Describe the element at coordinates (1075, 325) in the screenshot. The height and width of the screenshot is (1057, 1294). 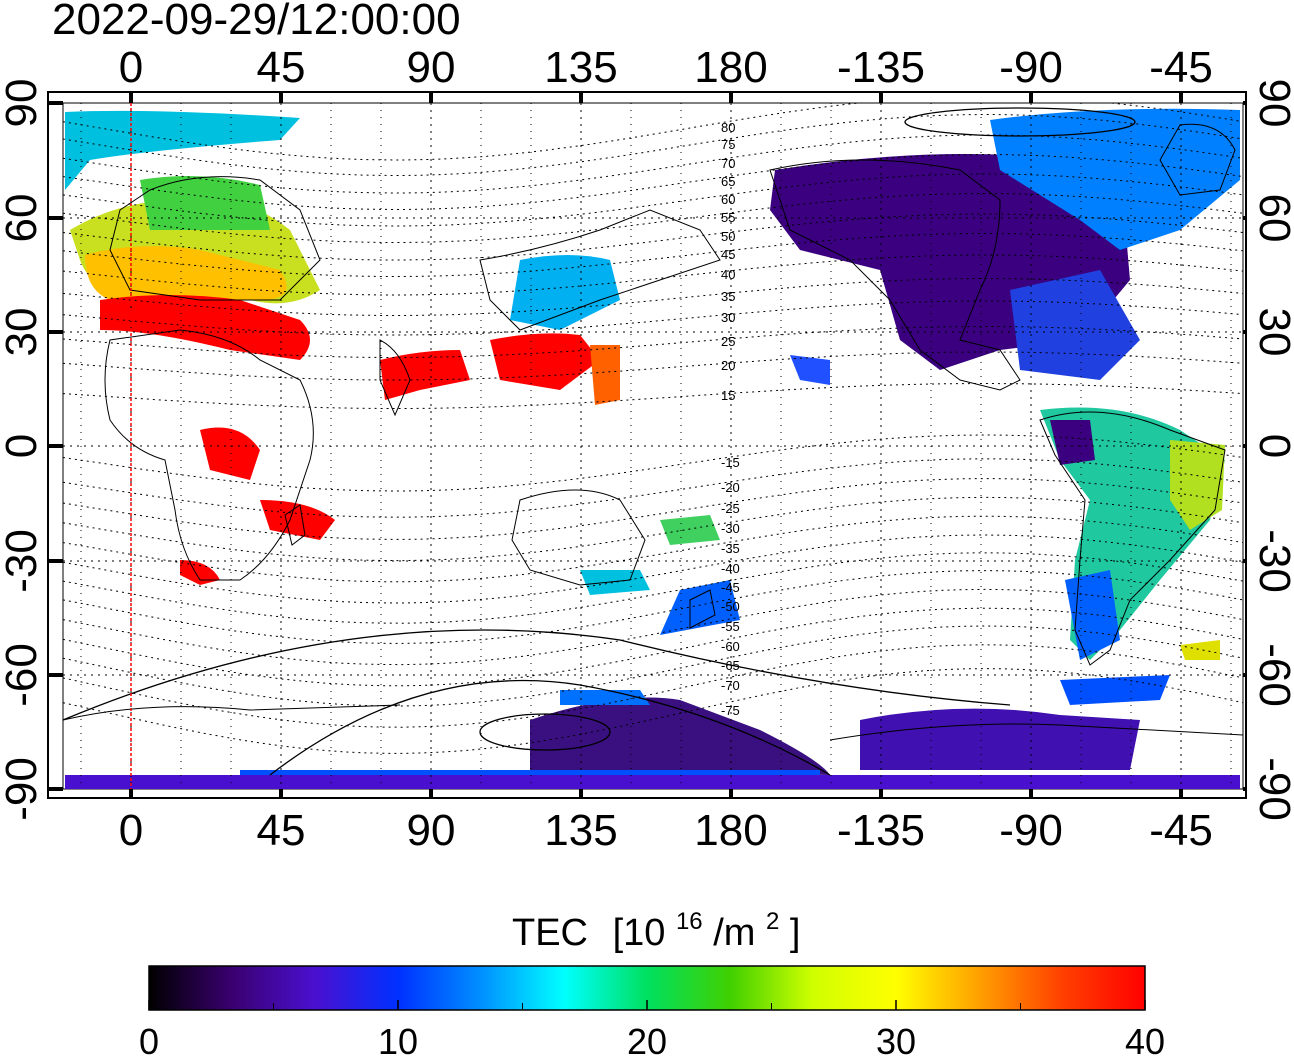
I see `tec-region-gulf` at that location.